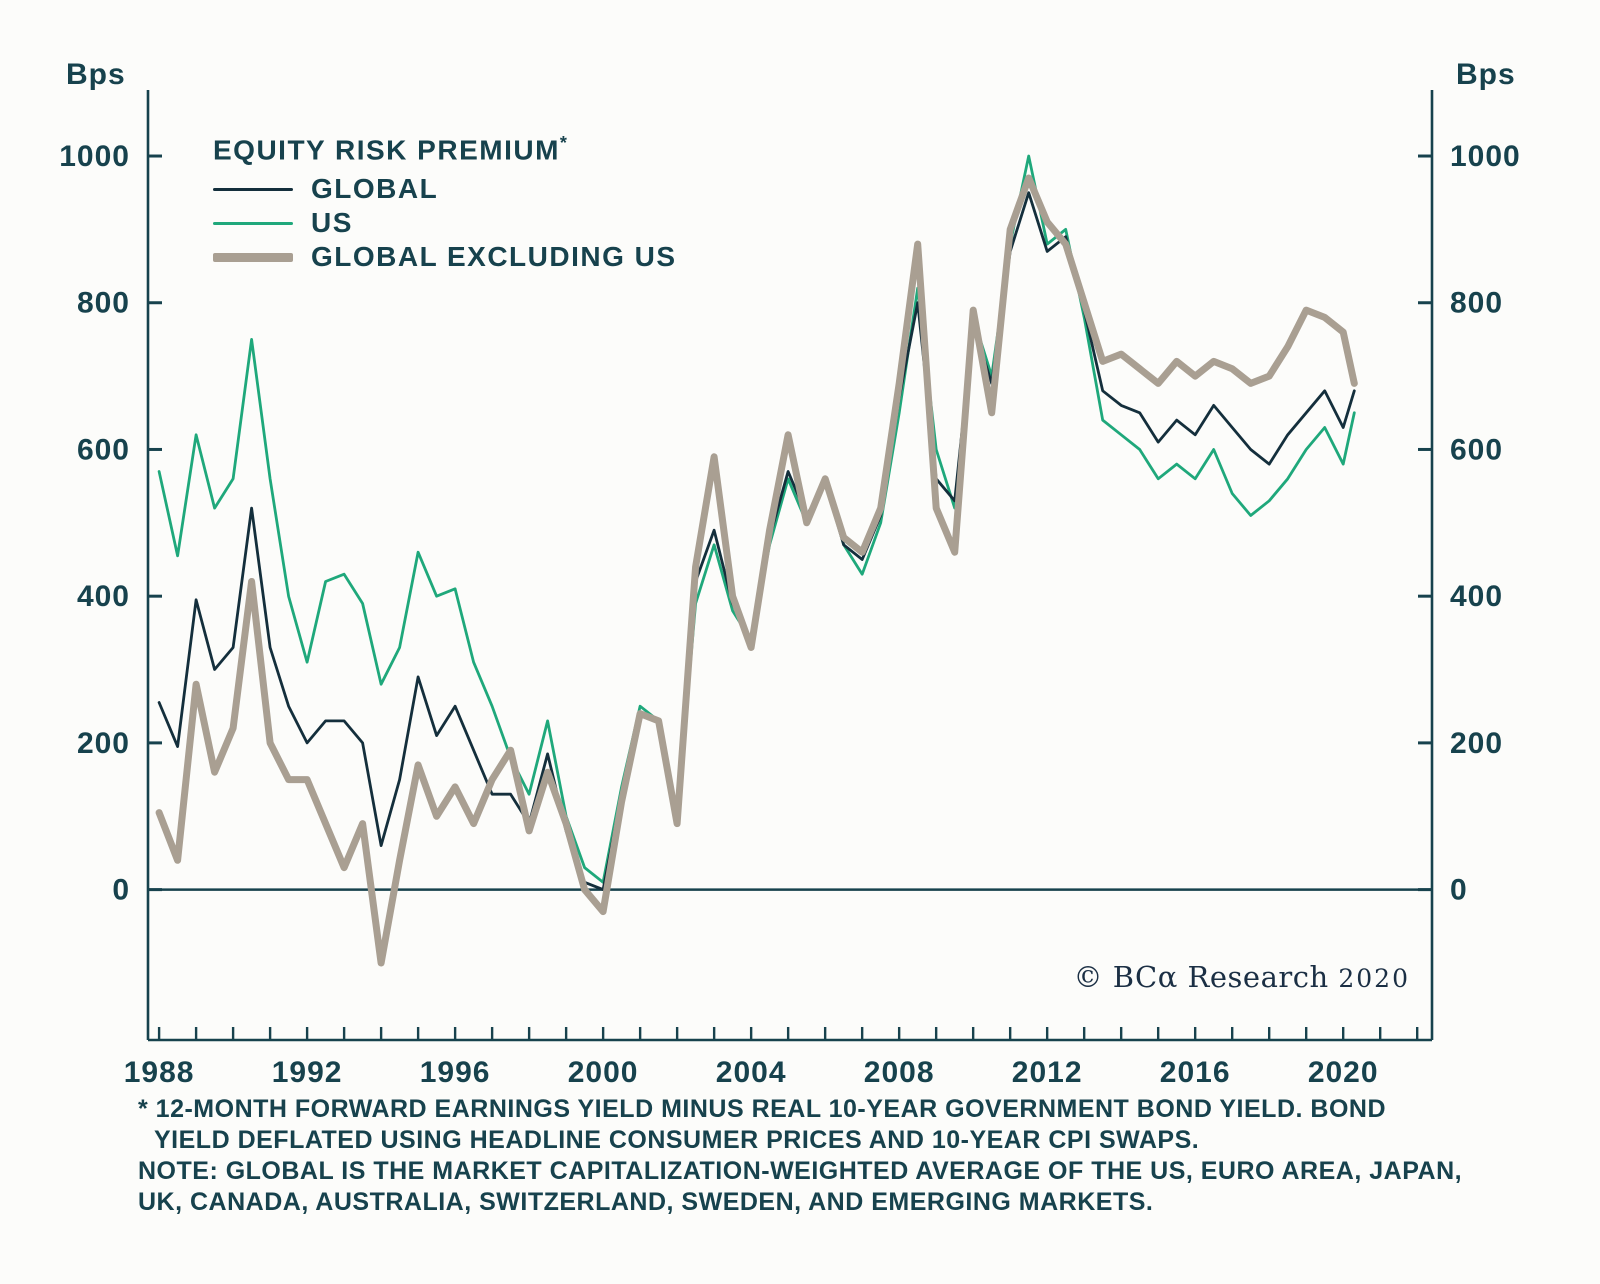 The width and height of the screenshot is (1600, 1284). I want to click on legend-label-global-ex-us: GLOBAL EXCLUDING US, so click(494, 257).